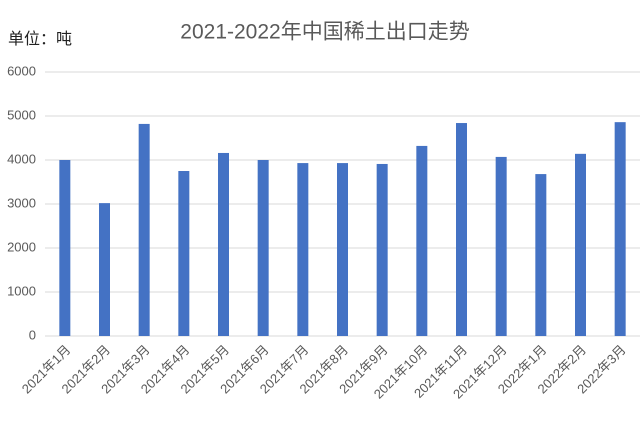 The image size is (640, 434). What do you see at coordinates (21, 158) in the screenshot?
I see `y-tick-label: 4000` at bounding box center [21, 158].